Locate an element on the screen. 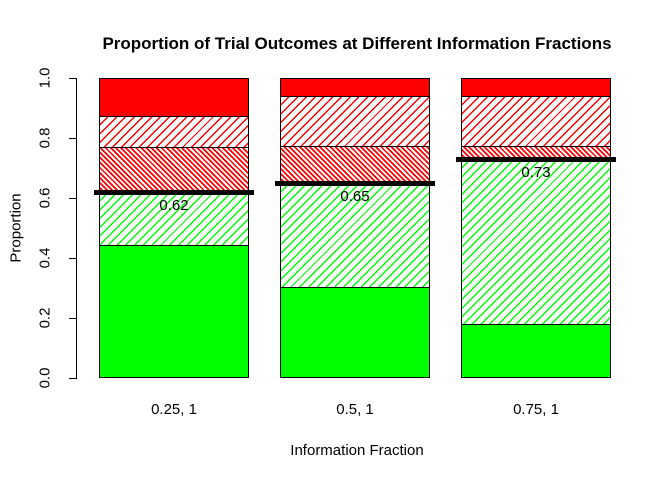  y-tick-label: 0.6 is located at coordinates (45, 198).